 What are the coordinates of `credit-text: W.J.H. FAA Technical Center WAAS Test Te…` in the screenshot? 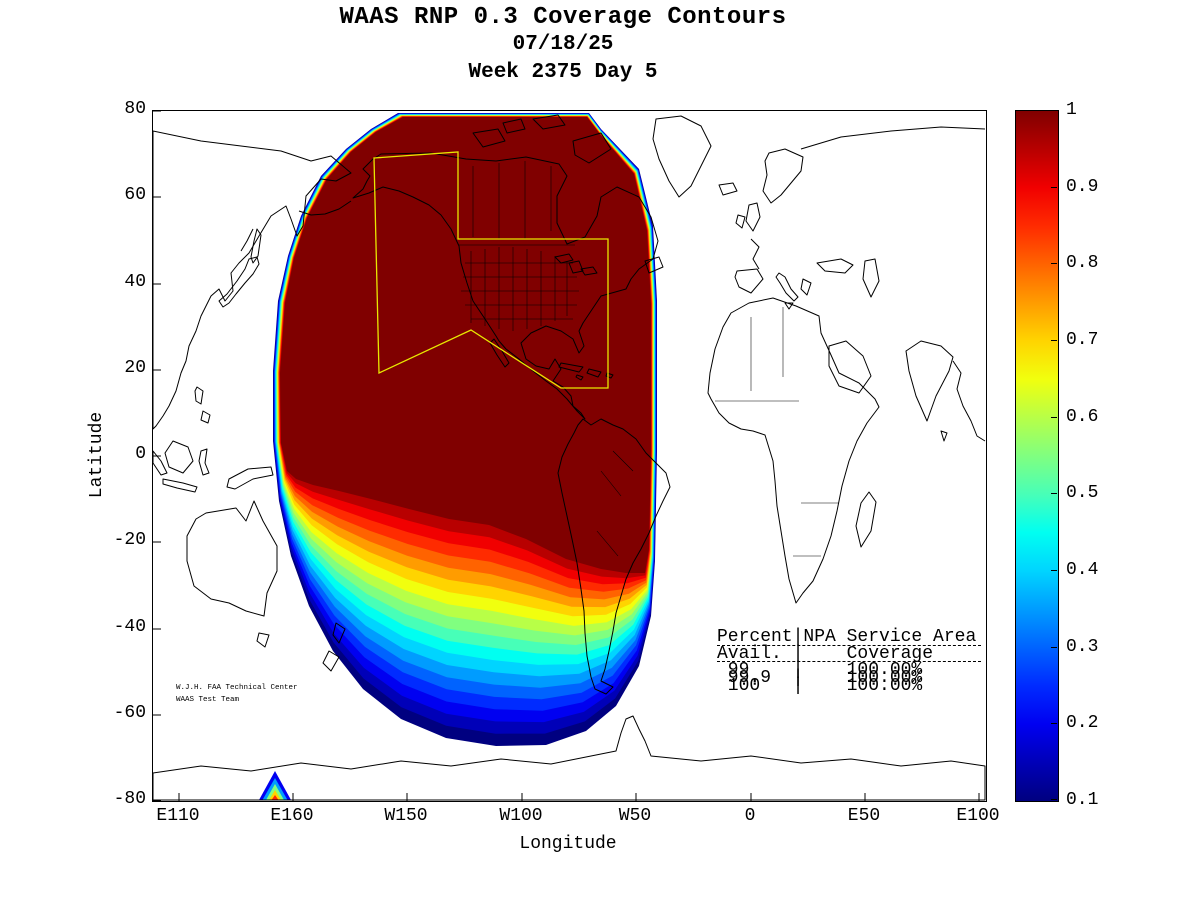 It's located at (237, 694).